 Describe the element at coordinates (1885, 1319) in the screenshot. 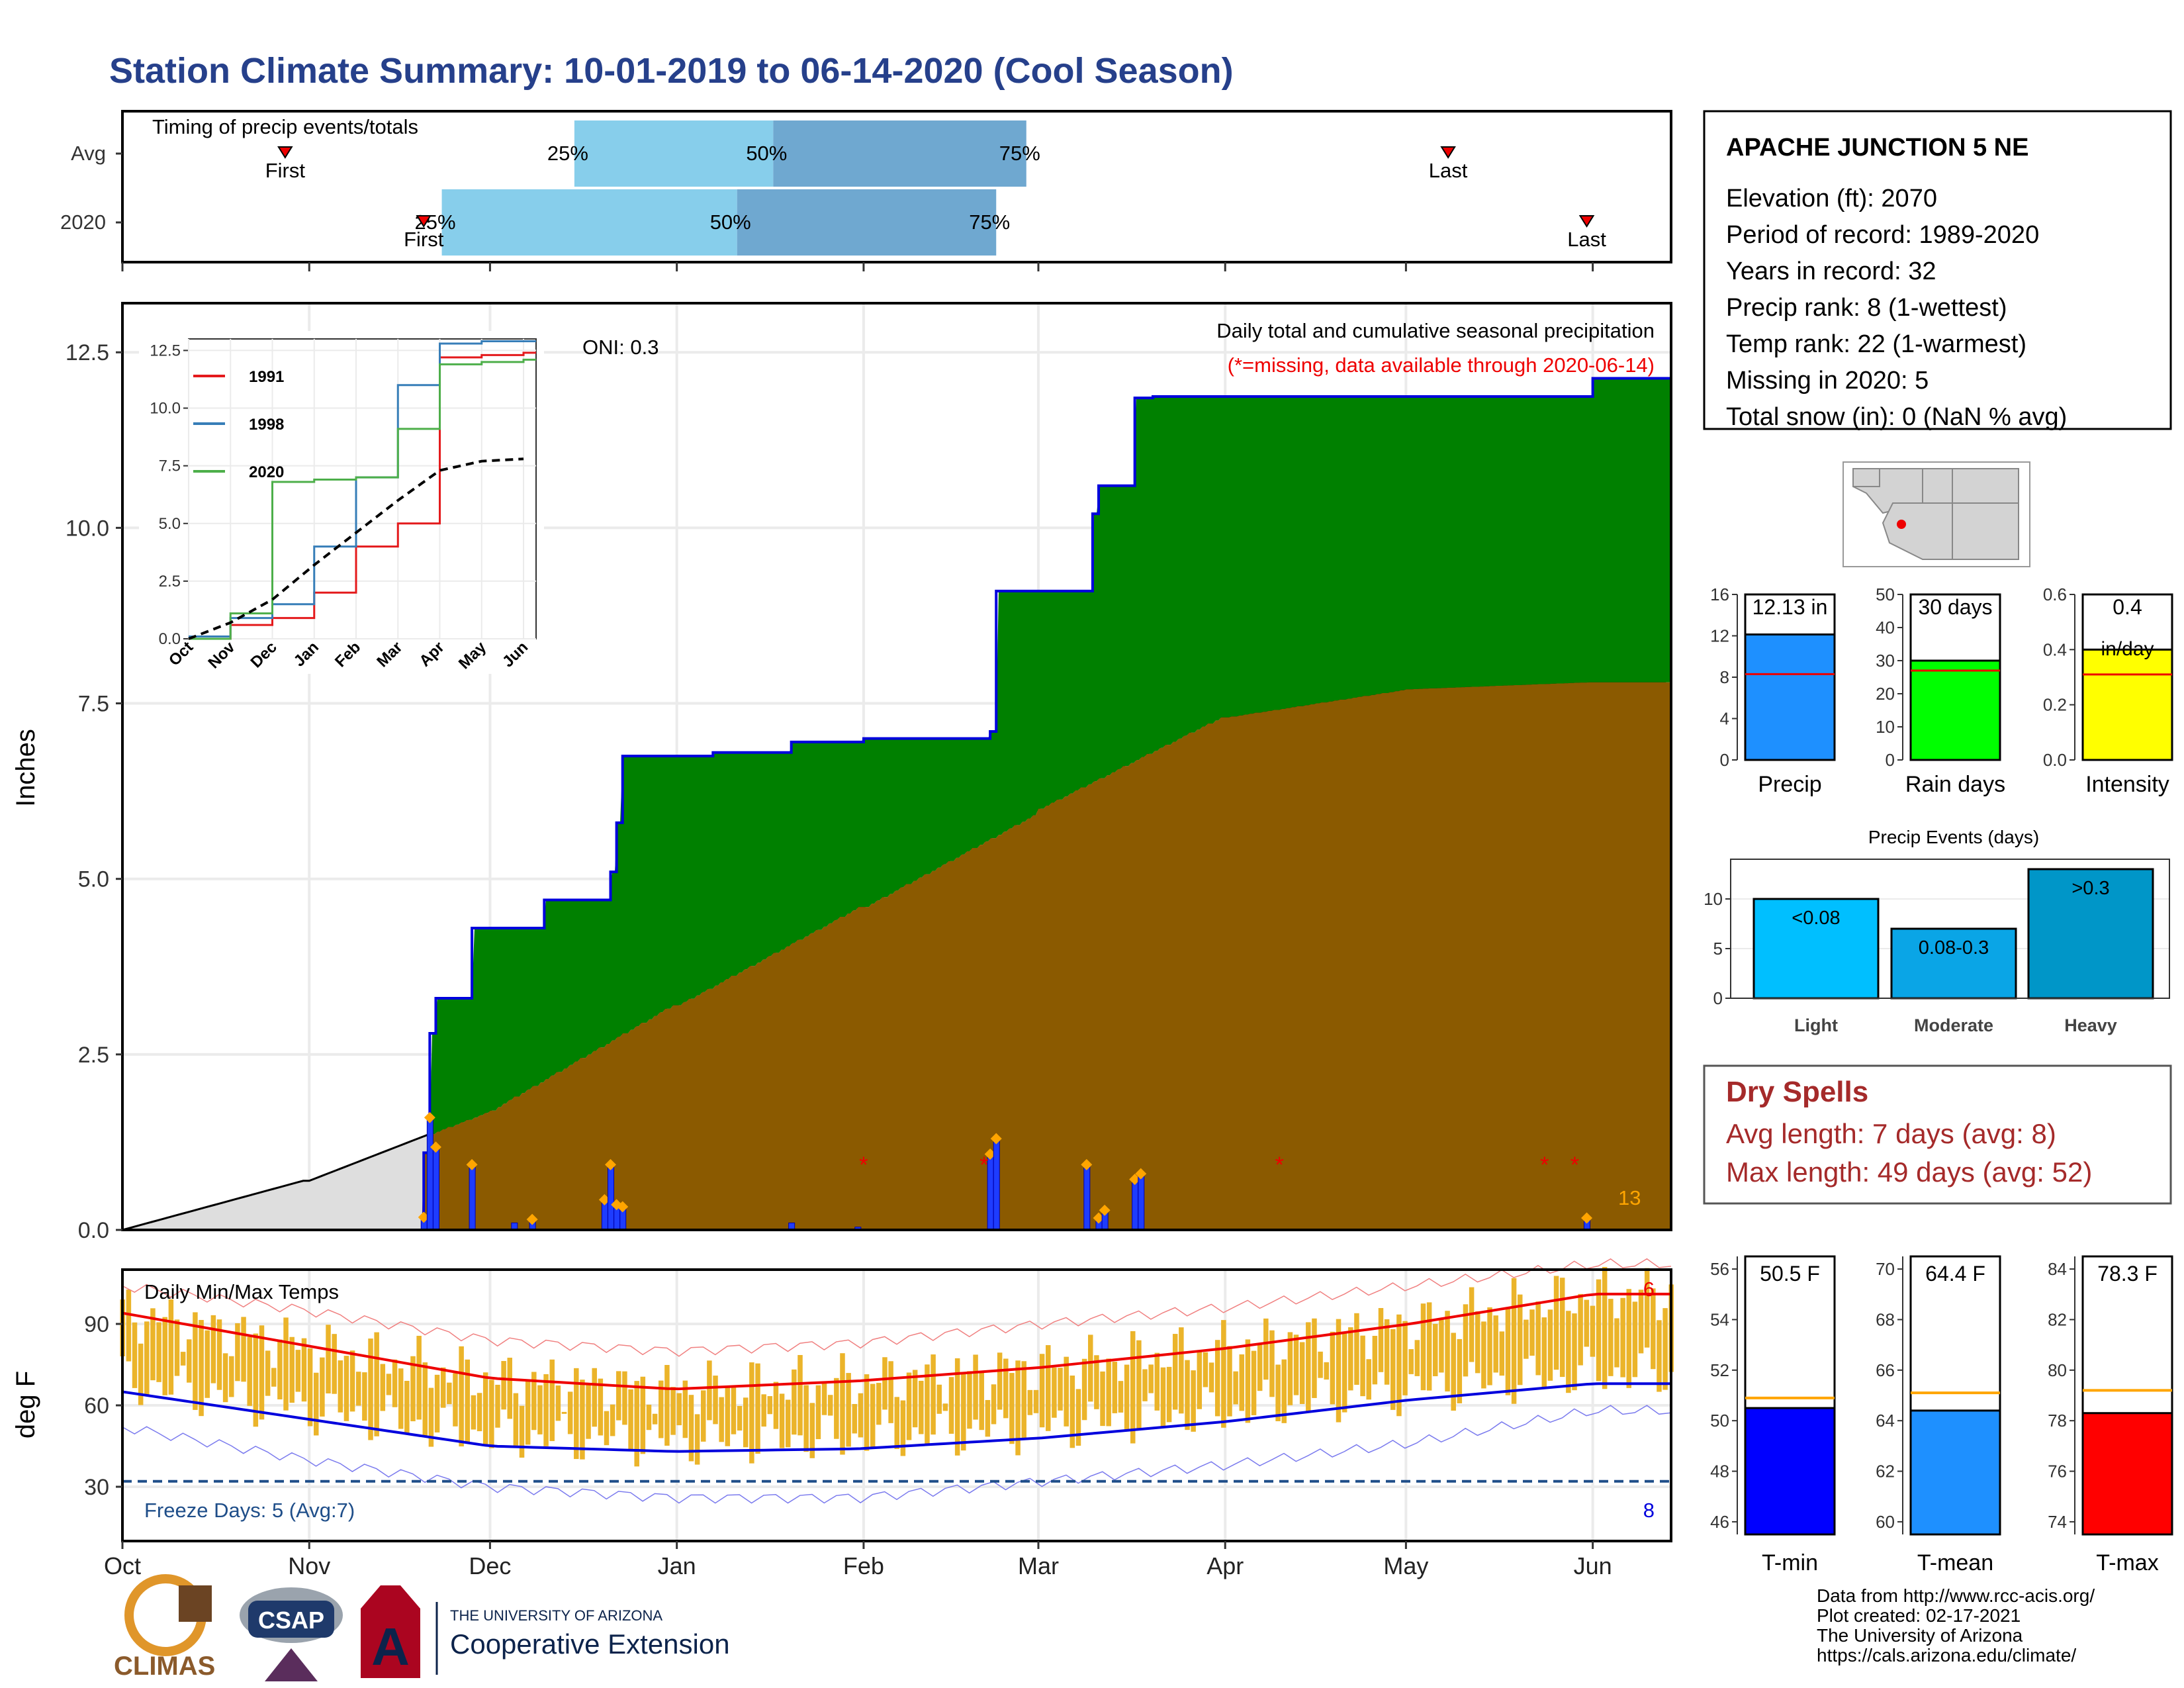

I see `temp-bar-tick-label: 68` at that location.